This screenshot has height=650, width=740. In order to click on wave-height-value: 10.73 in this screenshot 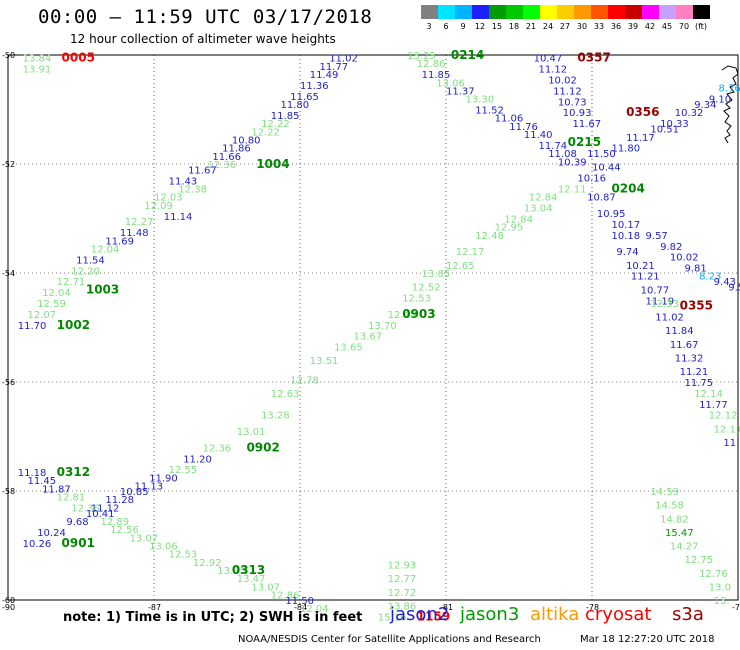, I will do `click(572, 102)`.